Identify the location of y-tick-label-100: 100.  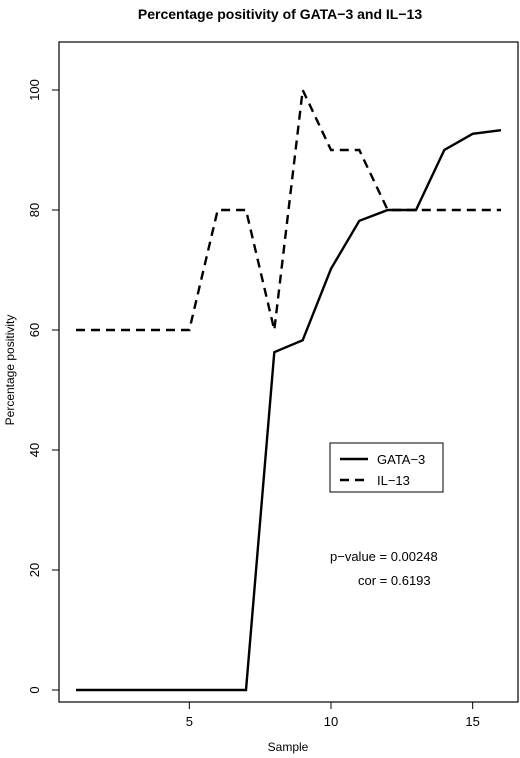
(34, 90).